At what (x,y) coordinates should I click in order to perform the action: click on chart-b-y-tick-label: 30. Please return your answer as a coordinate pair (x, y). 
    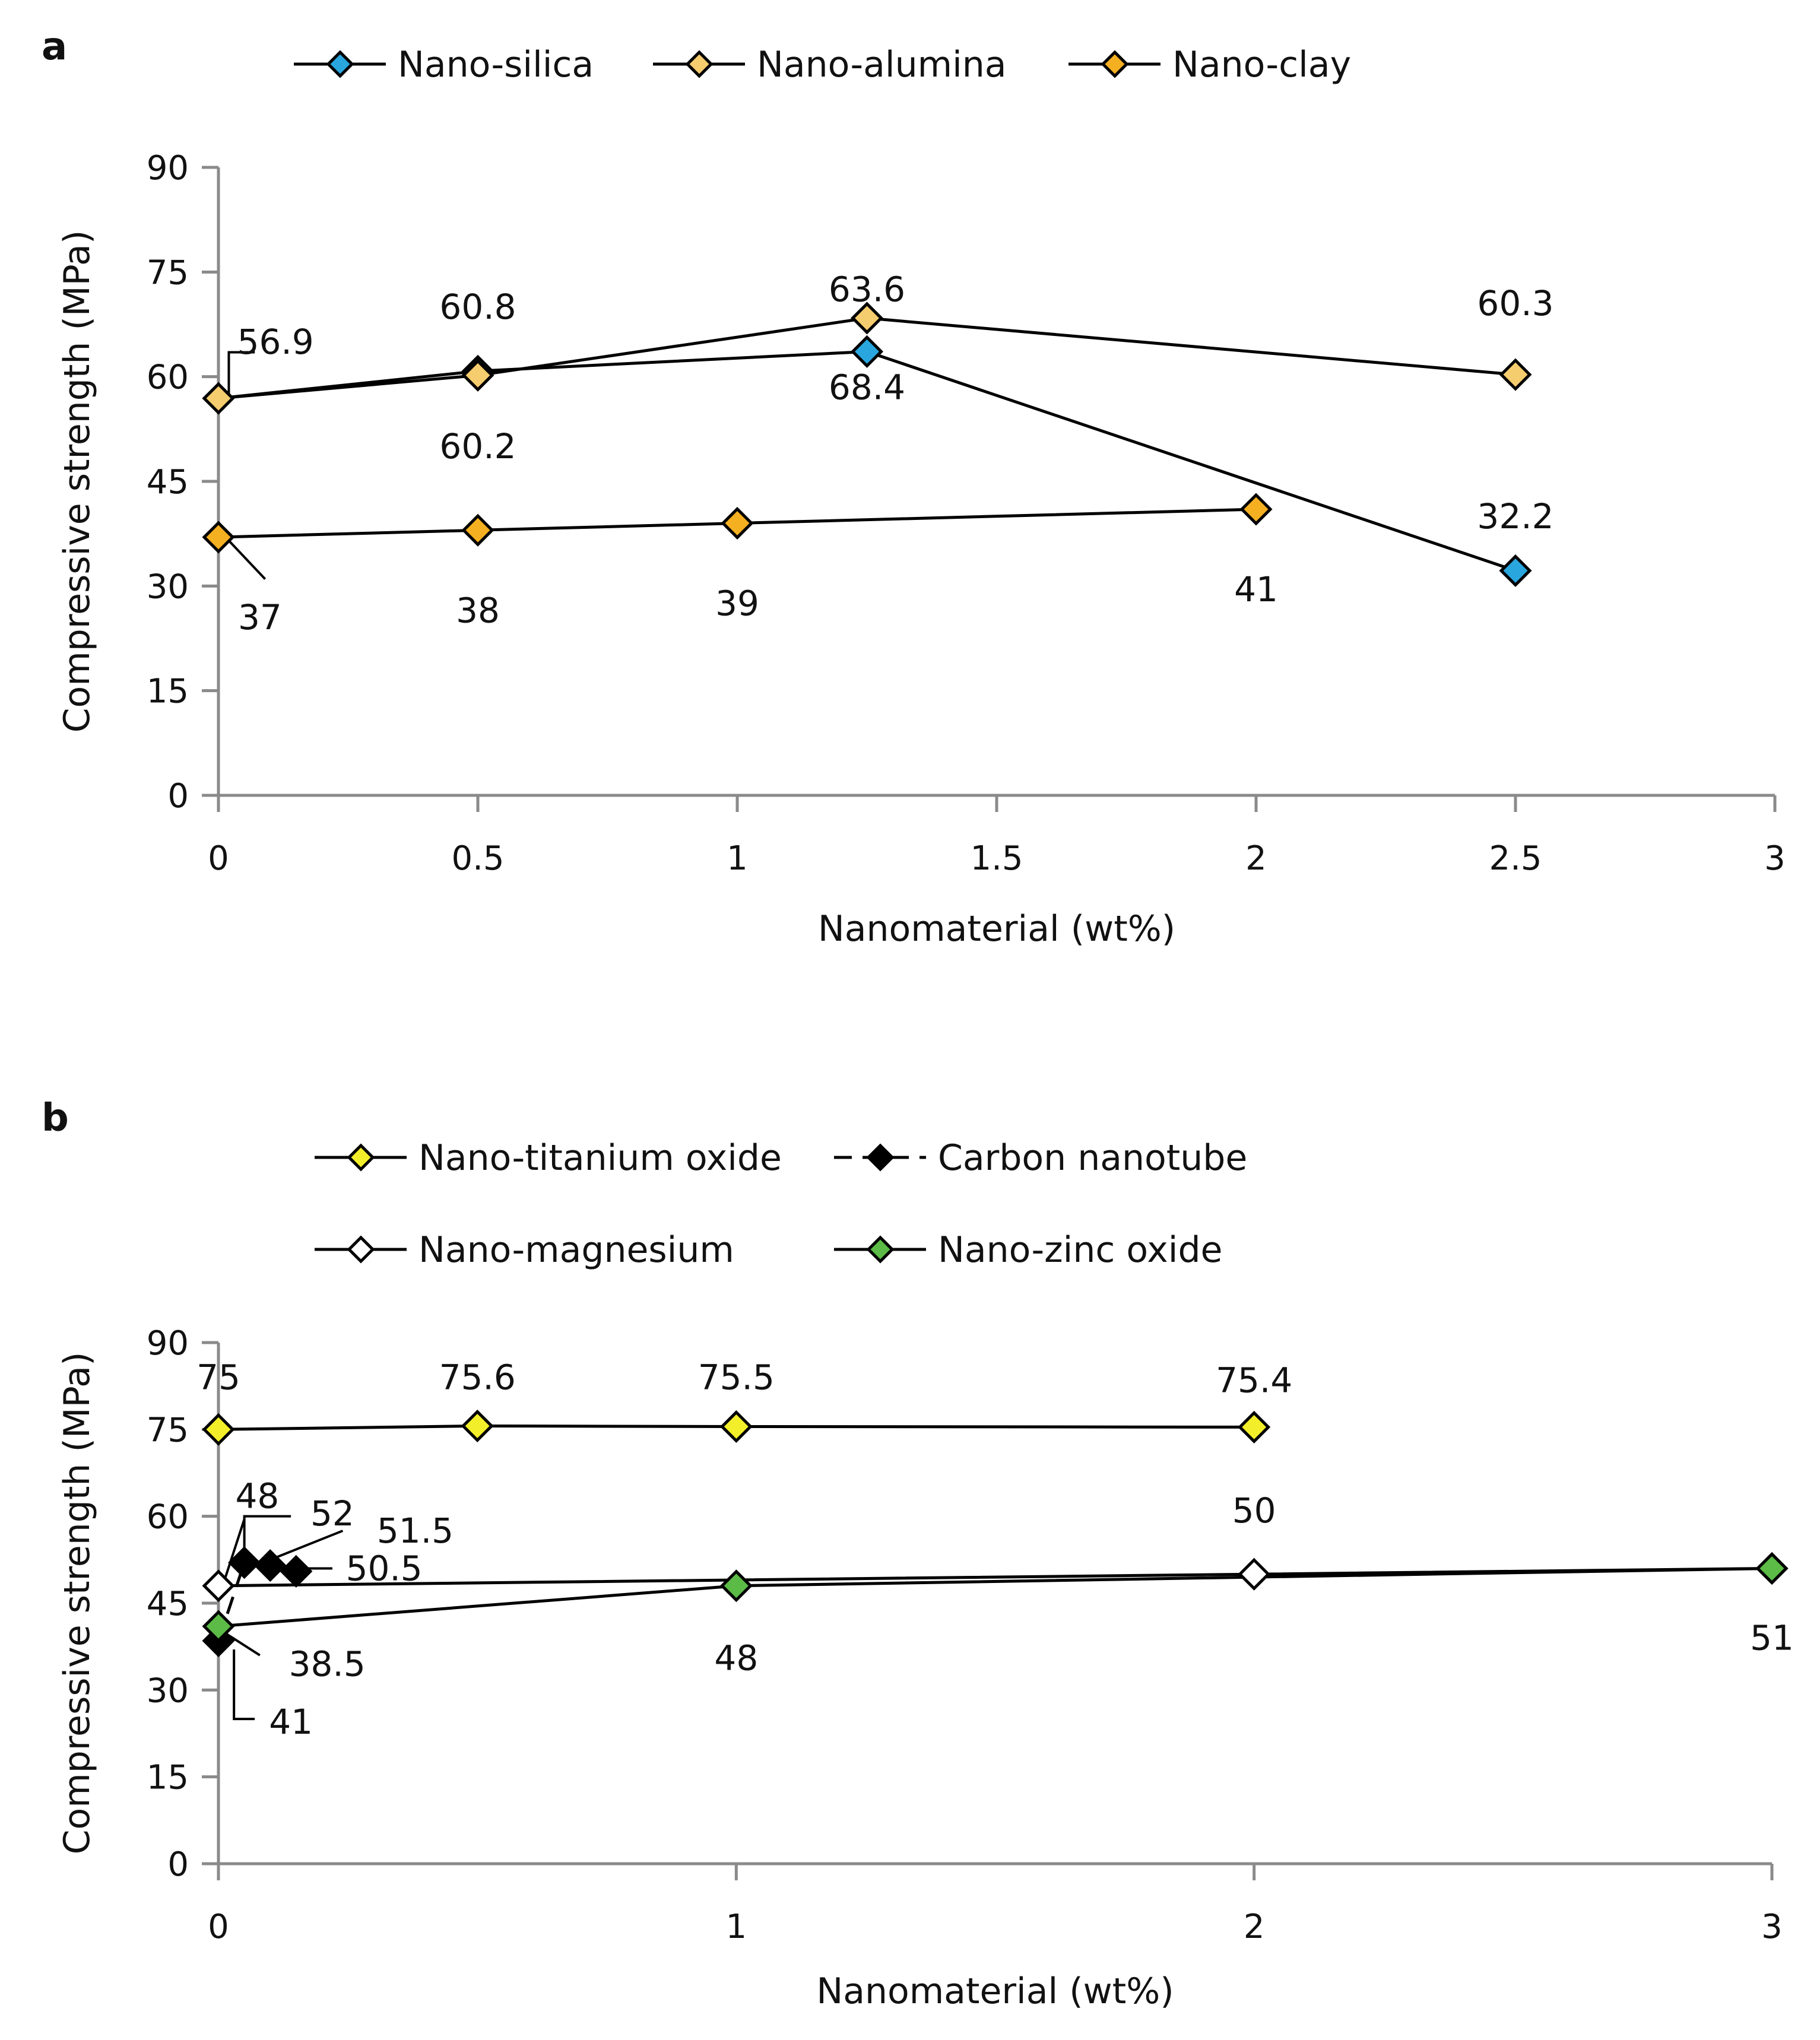
    Looking at the image, I should click on (168, 1690).